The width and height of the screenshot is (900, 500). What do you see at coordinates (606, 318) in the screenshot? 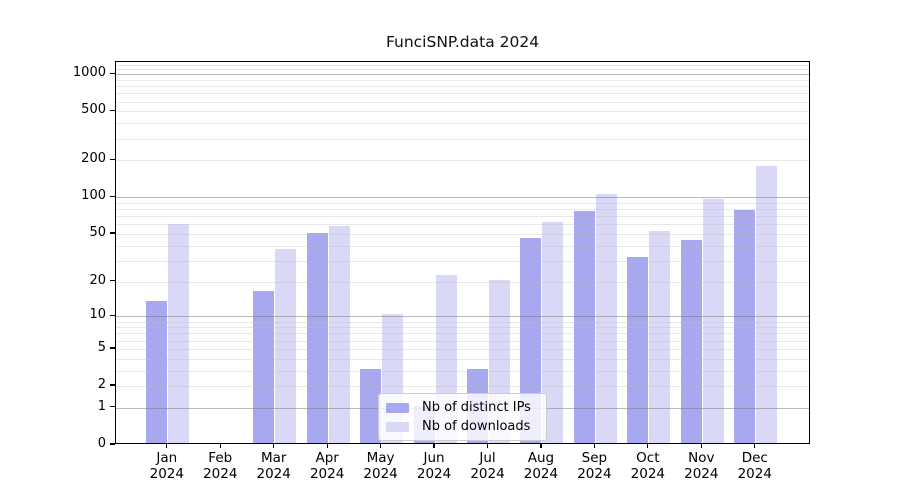
I see `bar-nb-of-downloads-sep` at bounding box center [606, 318].